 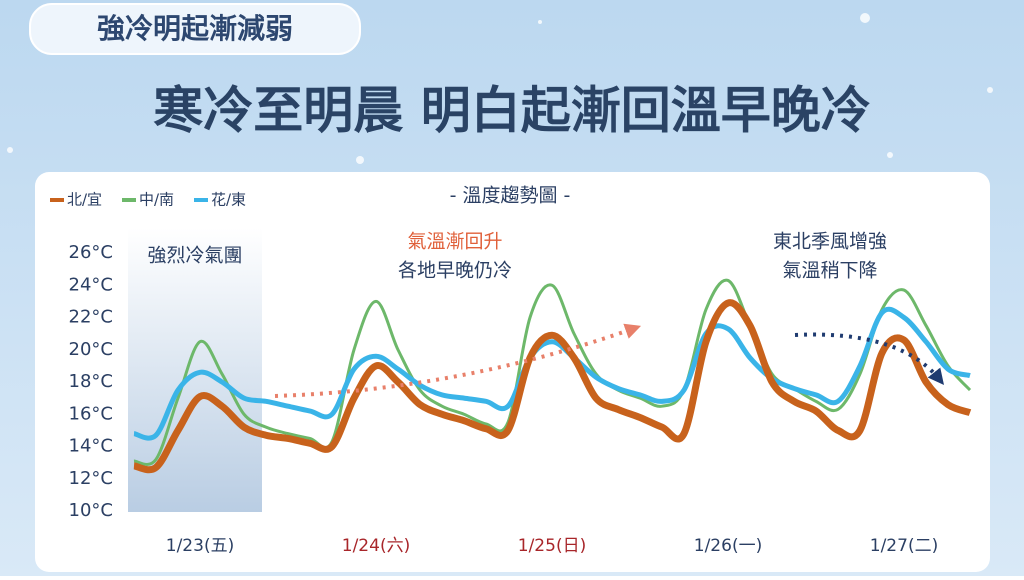 I want to click on x-tick-label: 1/27(二), so click(x=904, y=546).